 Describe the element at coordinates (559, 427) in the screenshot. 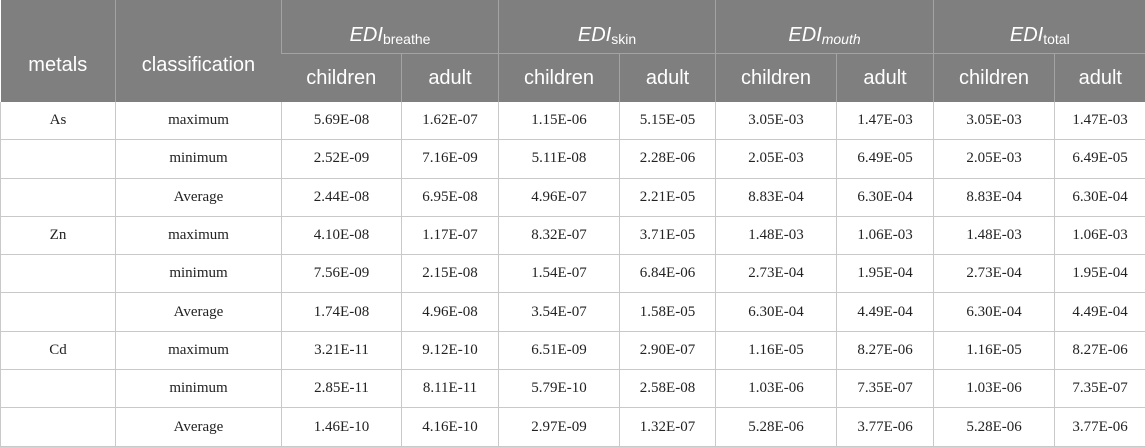

I see `value-cell: 2.97E-09` at that location.